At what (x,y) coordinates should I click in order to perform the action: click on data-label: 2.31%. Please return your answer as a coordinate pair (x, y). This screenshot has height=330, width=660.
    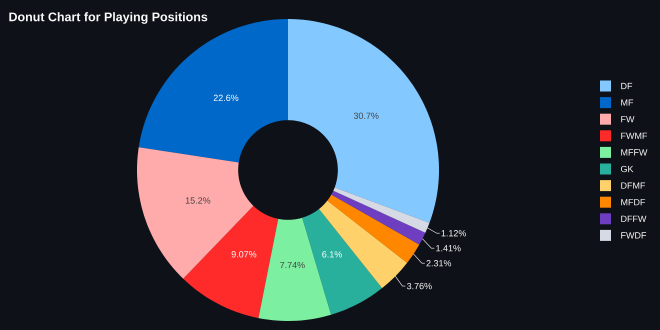
    Looking at the image, I should click on (439, 263).